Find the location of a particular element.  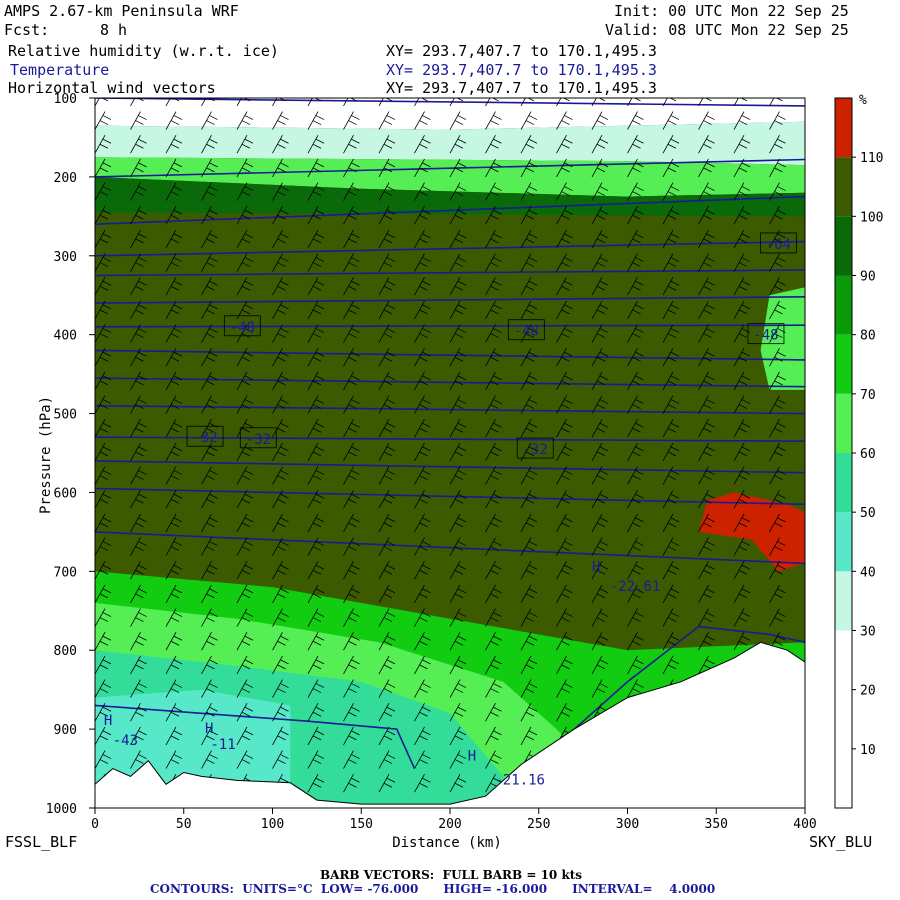

colorbar-unit: % is located at coordinates (863, 100).